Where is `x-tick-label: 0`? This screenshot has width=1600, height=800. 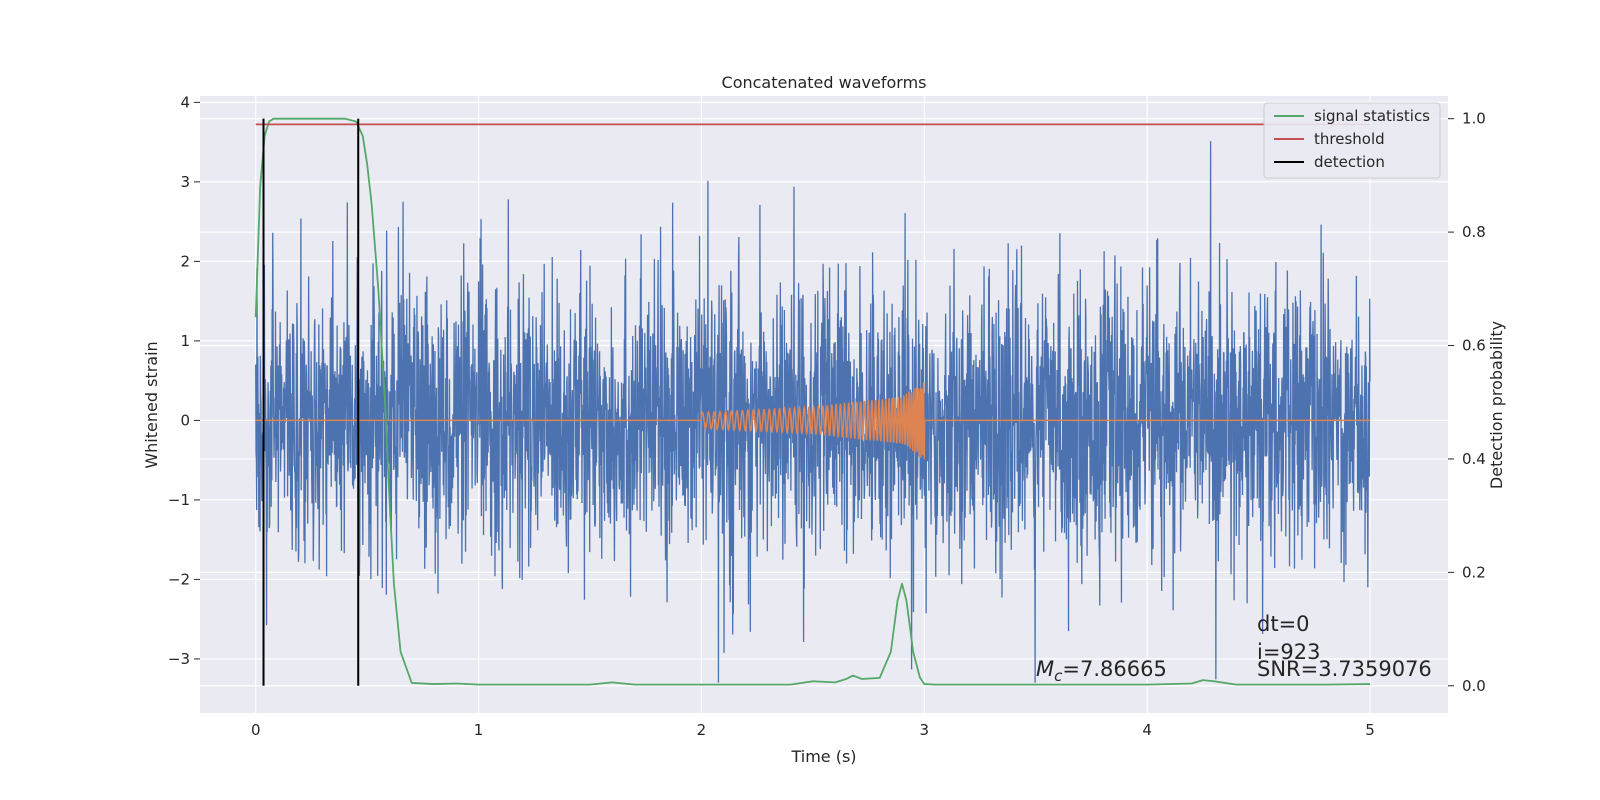
x-tick-label: 0 is located at coordinates (256, 730).